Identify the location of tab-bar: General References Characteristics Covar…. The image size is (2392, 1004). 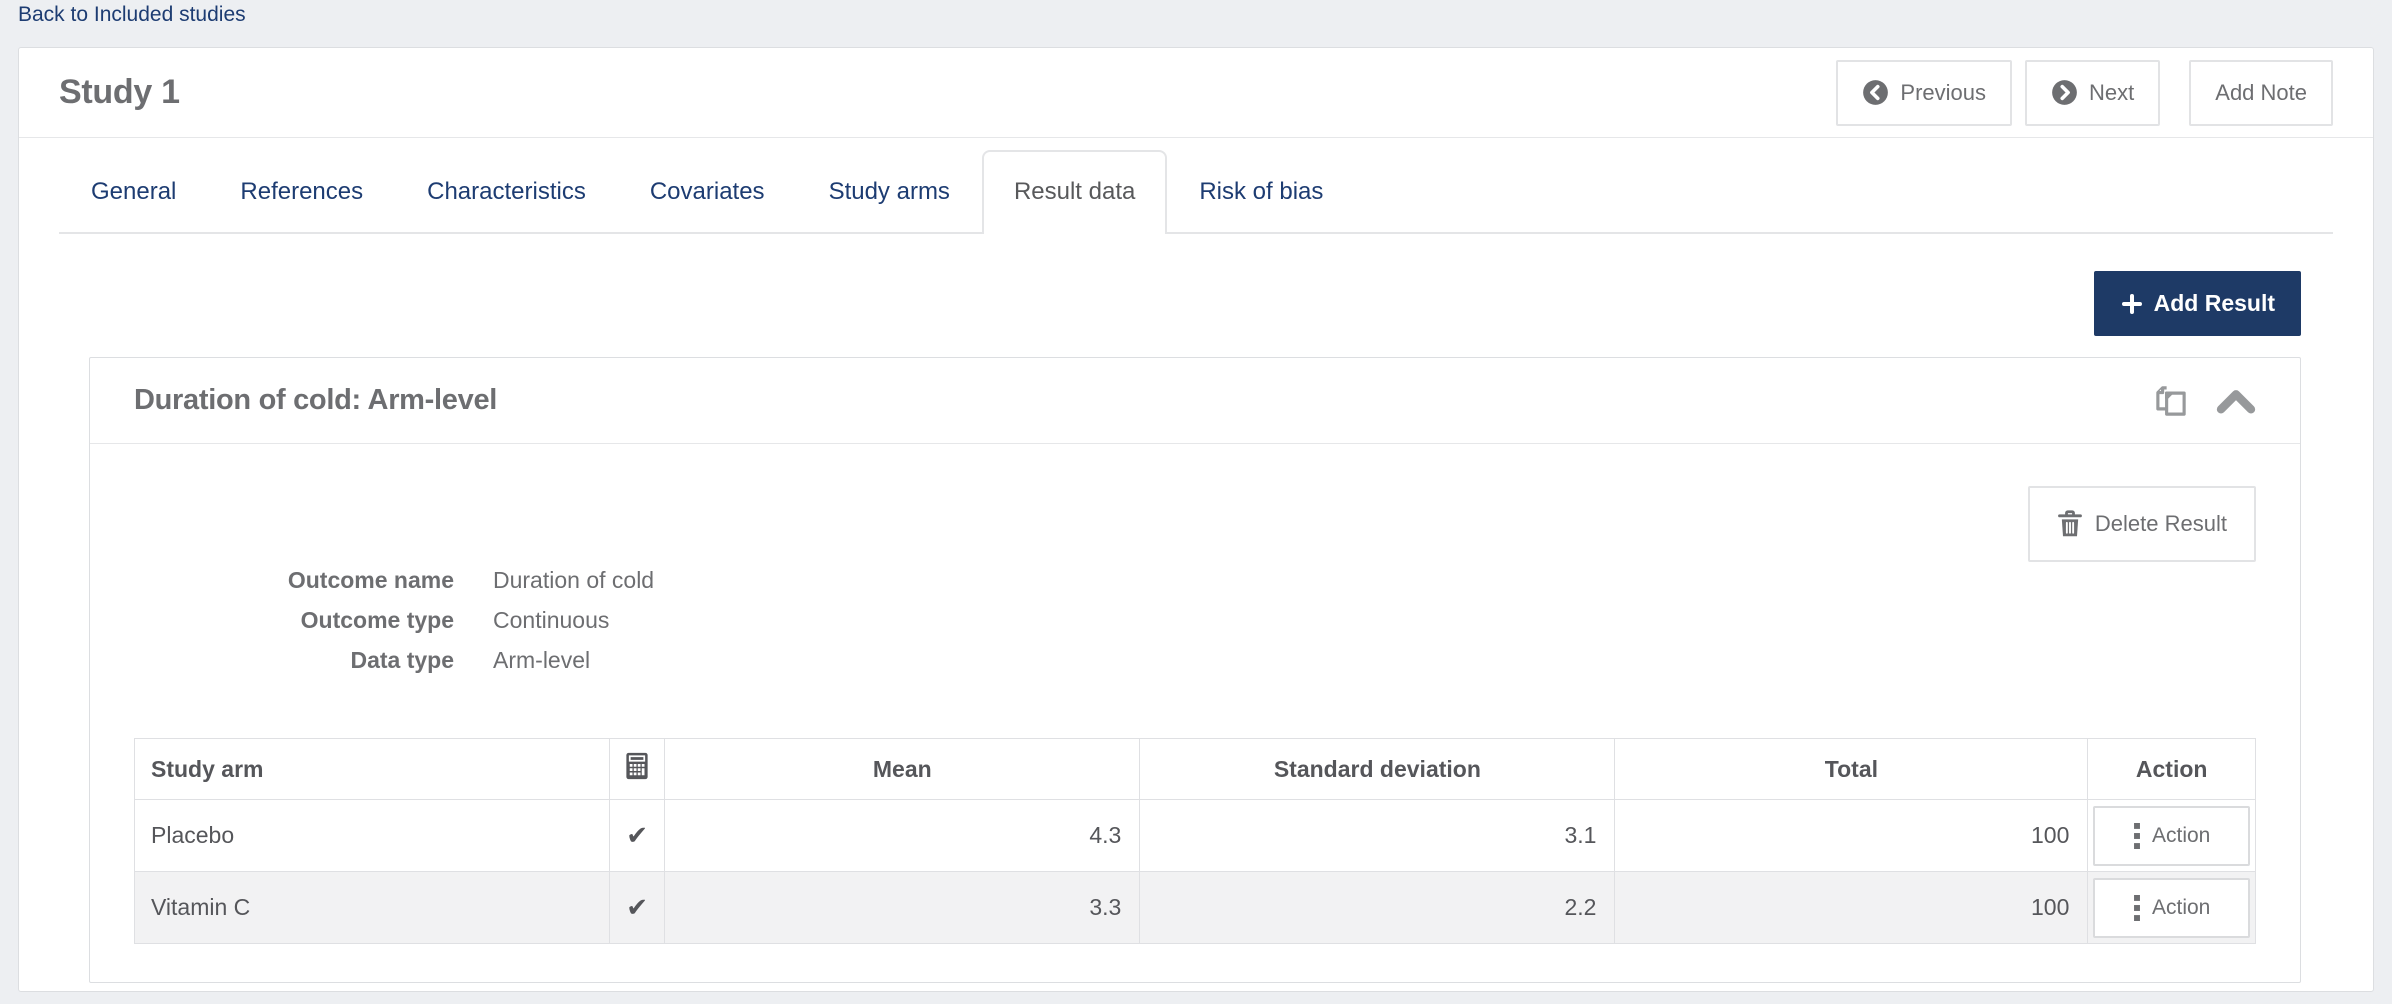
(1196, 187).